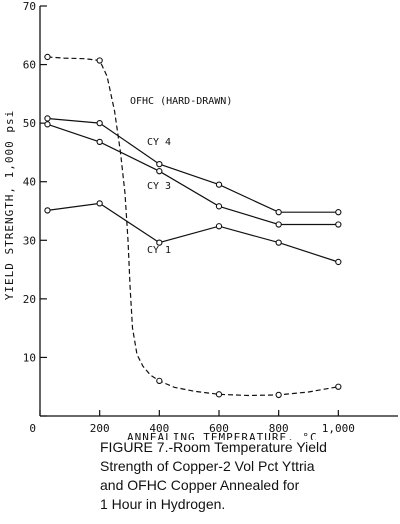  What do you see at coordinates (29, 240) in the screenshot?
I see `y-tick-label: 30` at bounding box center [29, 240].